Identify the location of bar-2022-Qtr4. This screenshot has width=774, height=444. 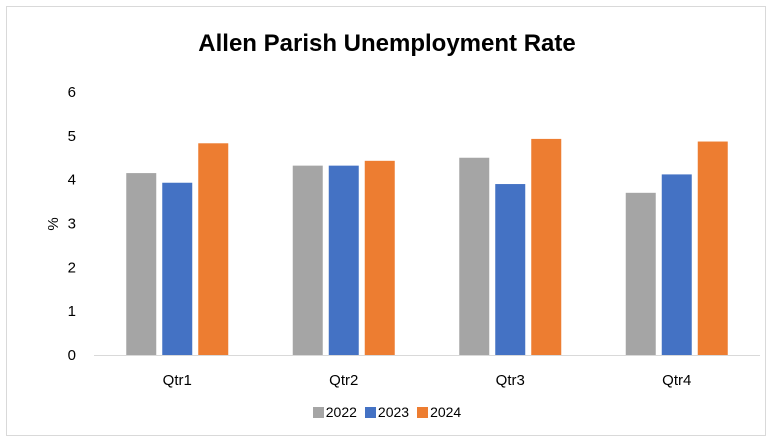
(640, 273).